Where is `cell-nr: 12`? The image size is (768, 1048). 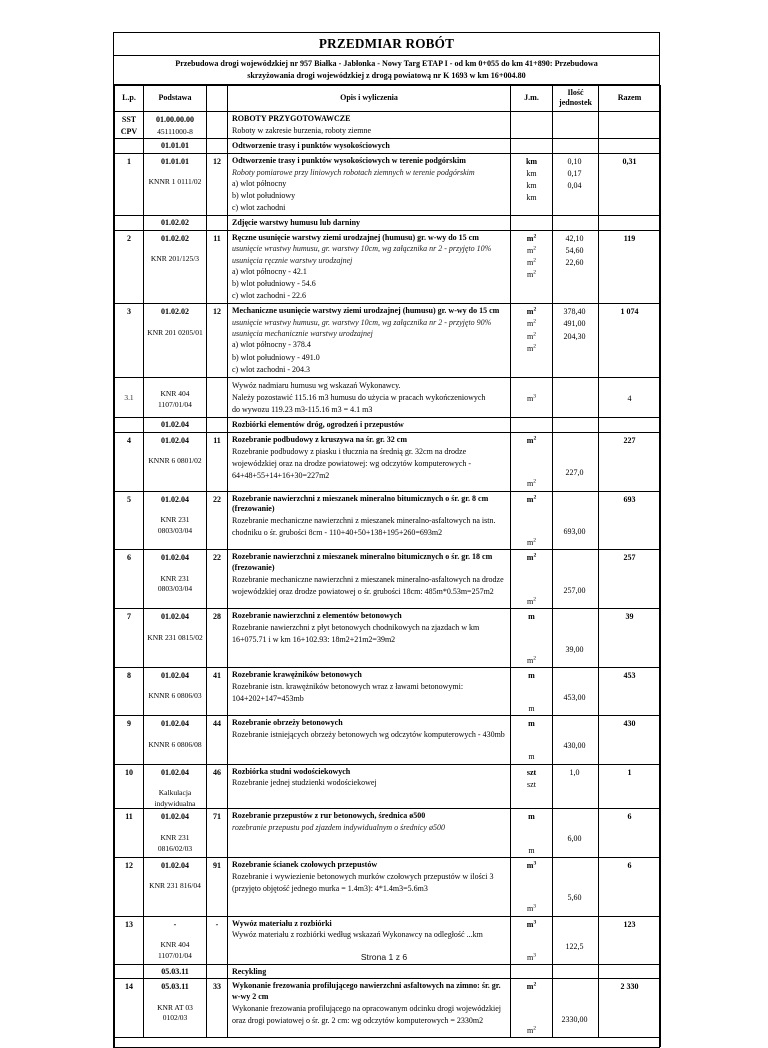 cell-nr: 12 is located at coordinates (217, 184).